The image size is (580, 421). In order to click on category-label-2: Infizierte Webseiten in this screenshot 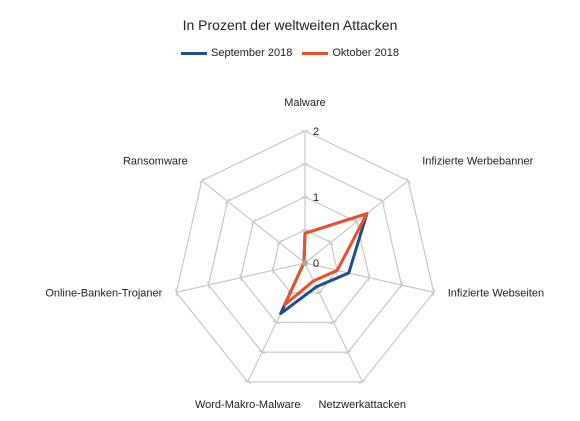, I will do `click(496, 293)`.